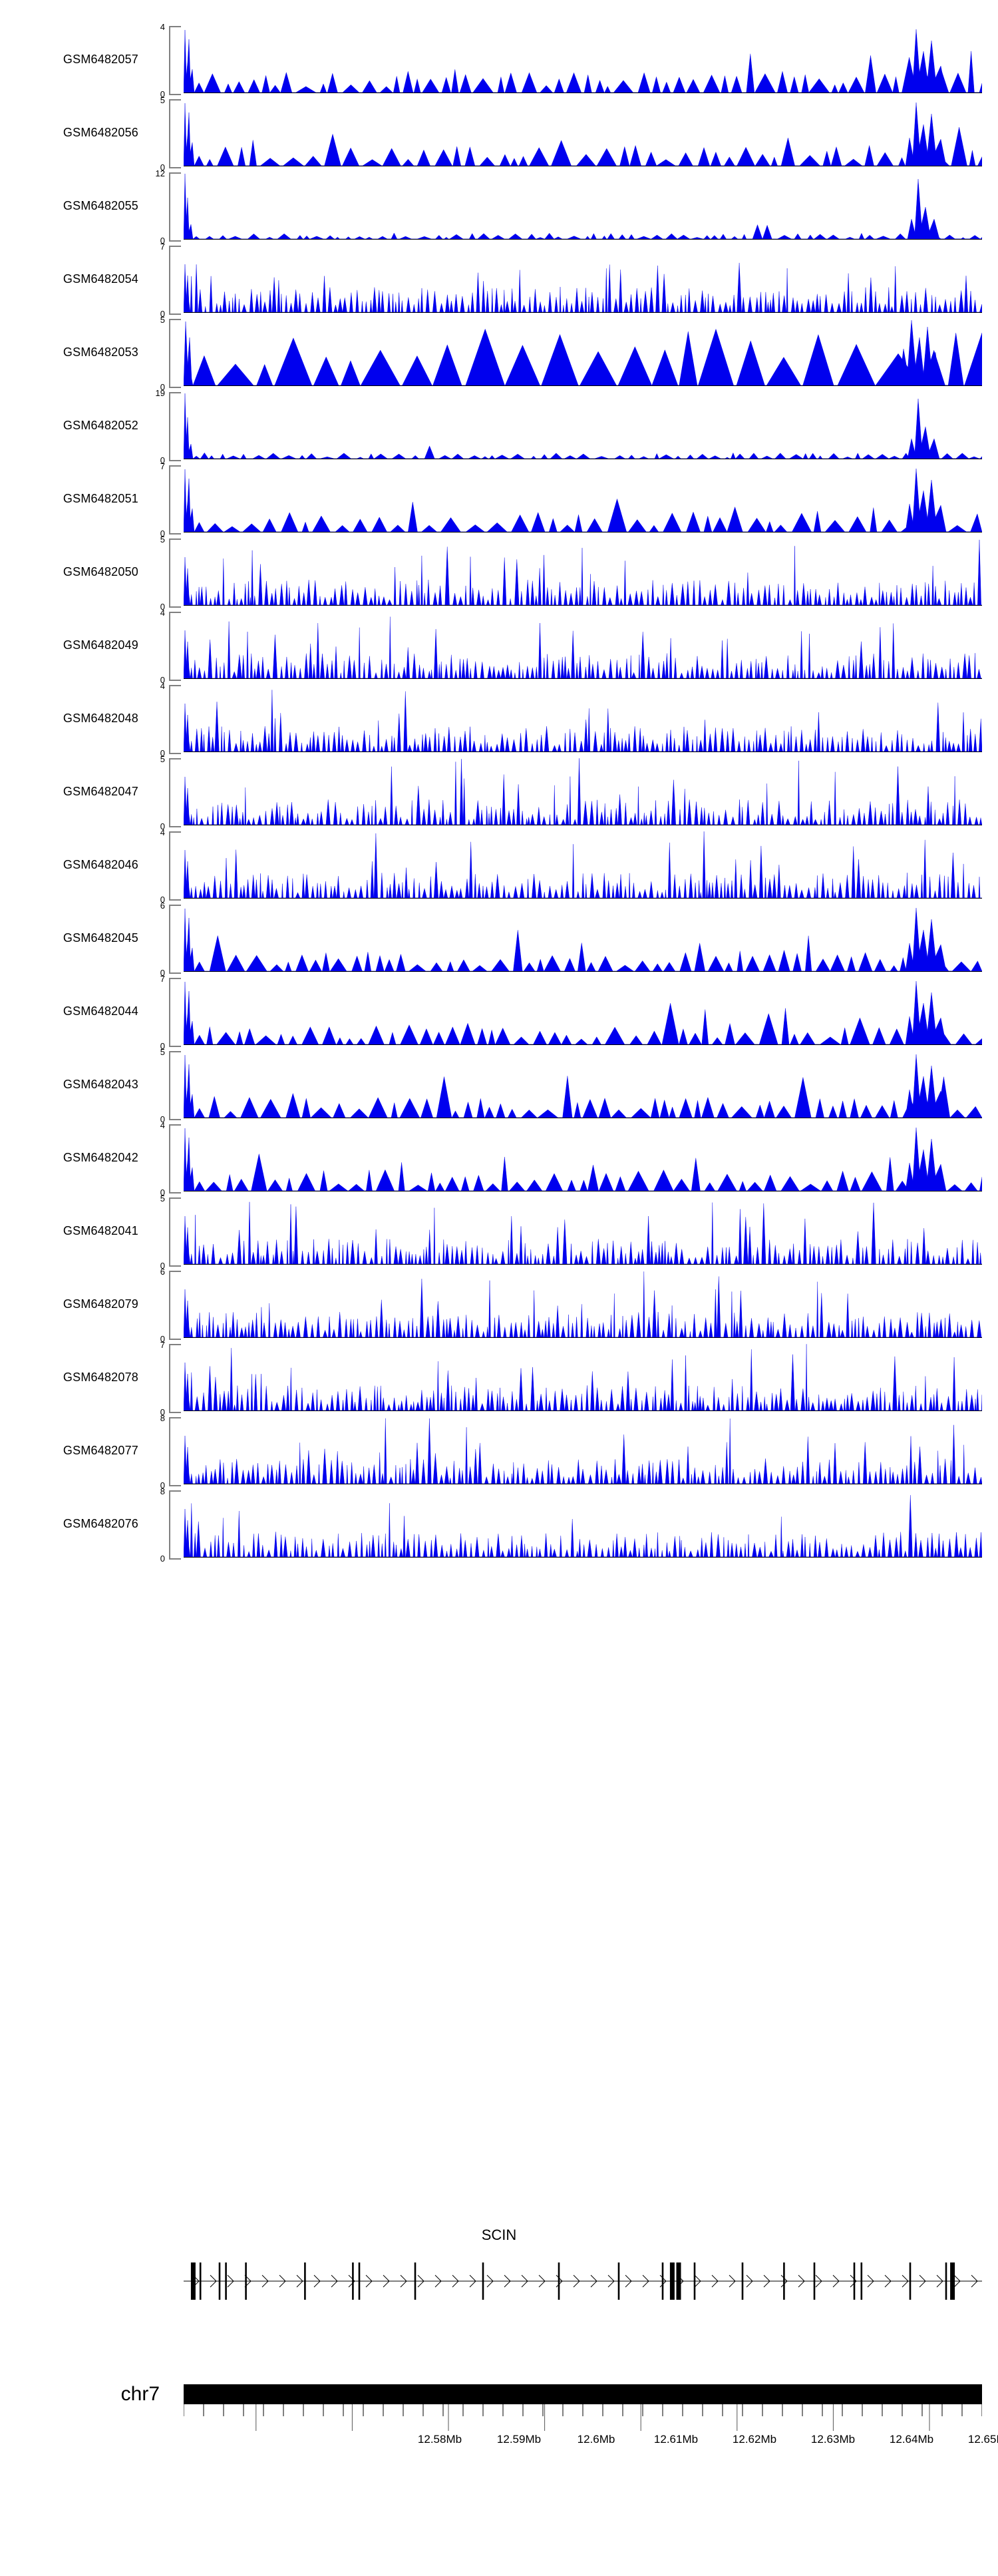 The image size is (998, 2576). Describe the element at coordinates (499, 426) in the screenshot. I see `coverage-track: GSM6482052 19 0` at that location.